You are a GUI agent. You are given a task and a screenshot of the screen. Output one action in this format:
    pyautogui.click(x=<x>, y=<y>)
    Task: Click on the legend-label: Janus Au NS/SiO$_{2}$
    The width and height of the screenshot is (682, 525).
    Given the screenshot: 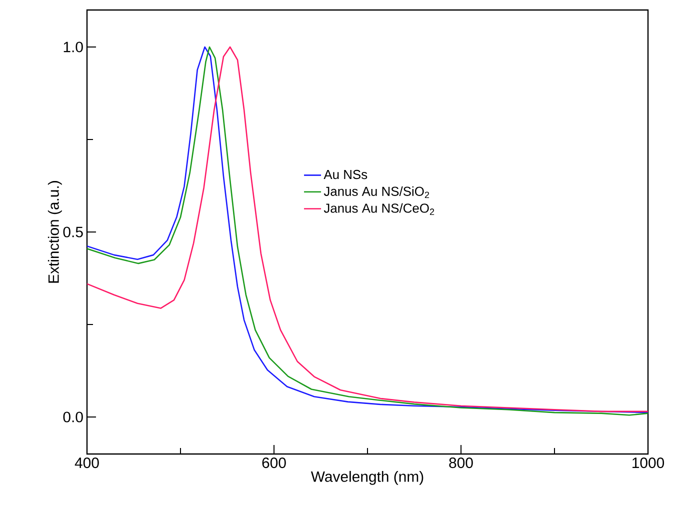 What is the action you would take?
    pyautogui.click(x=377, y=192)
    